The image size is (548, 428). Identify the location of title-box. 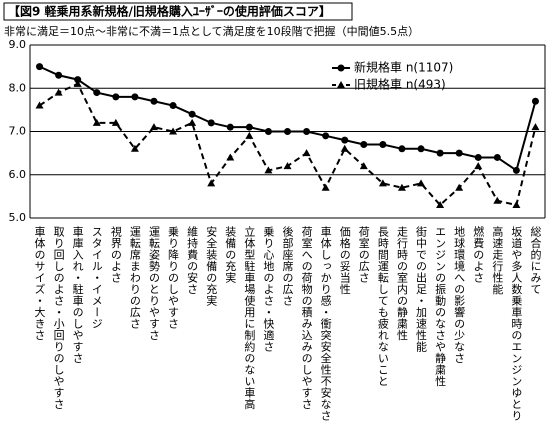
(178, 11).